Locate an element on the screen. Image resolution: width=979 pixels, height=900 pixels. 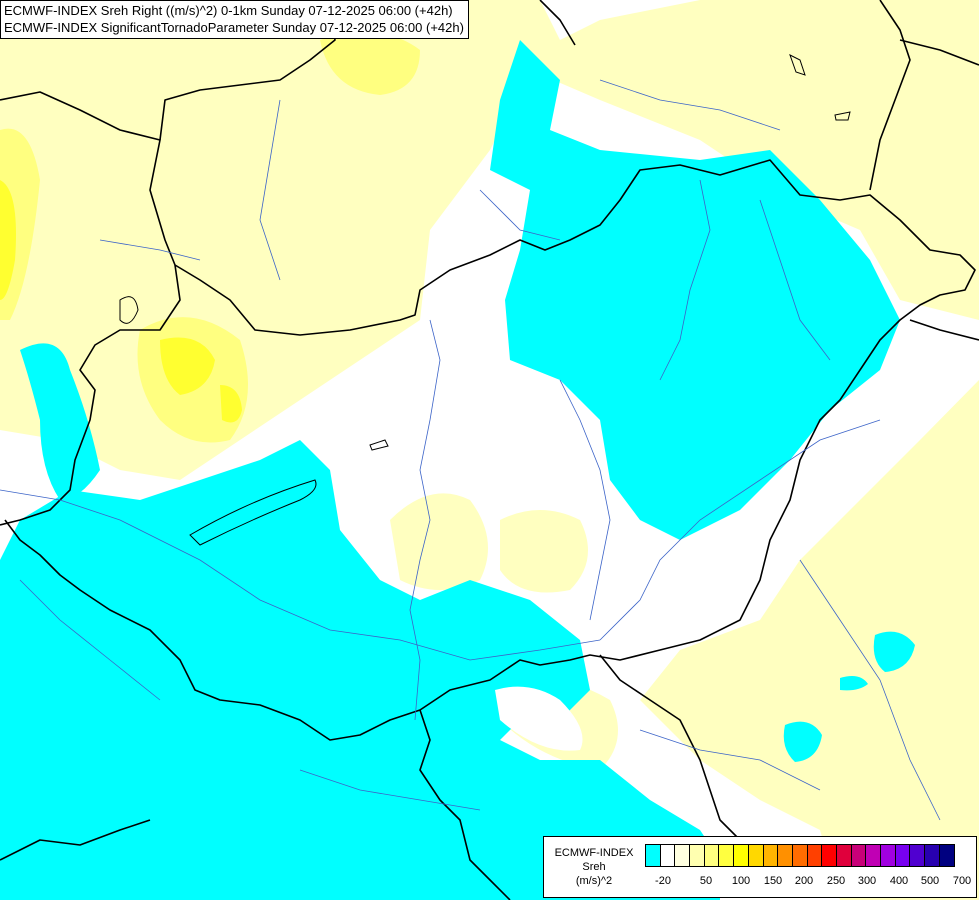
legend-title-line-2: Sreh is located at coordinates (594, 867).